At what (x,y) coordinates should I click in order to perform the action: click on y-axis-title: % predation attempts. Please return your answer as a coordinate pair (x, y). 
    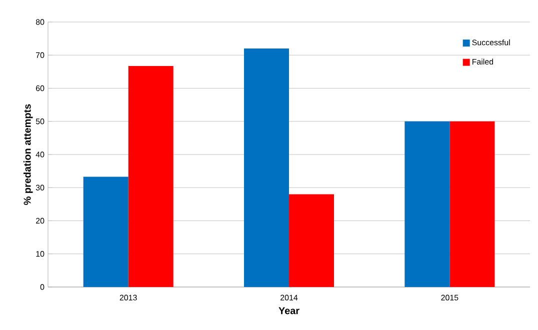
    Looking at the image, I should click on (28, 154).